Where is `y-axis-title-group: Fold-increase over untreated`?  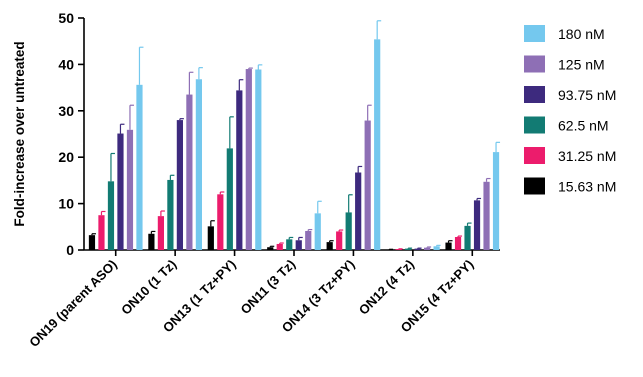
y-axis-title-group: Fold-increase over untreated is located at coordinates (19, 133).